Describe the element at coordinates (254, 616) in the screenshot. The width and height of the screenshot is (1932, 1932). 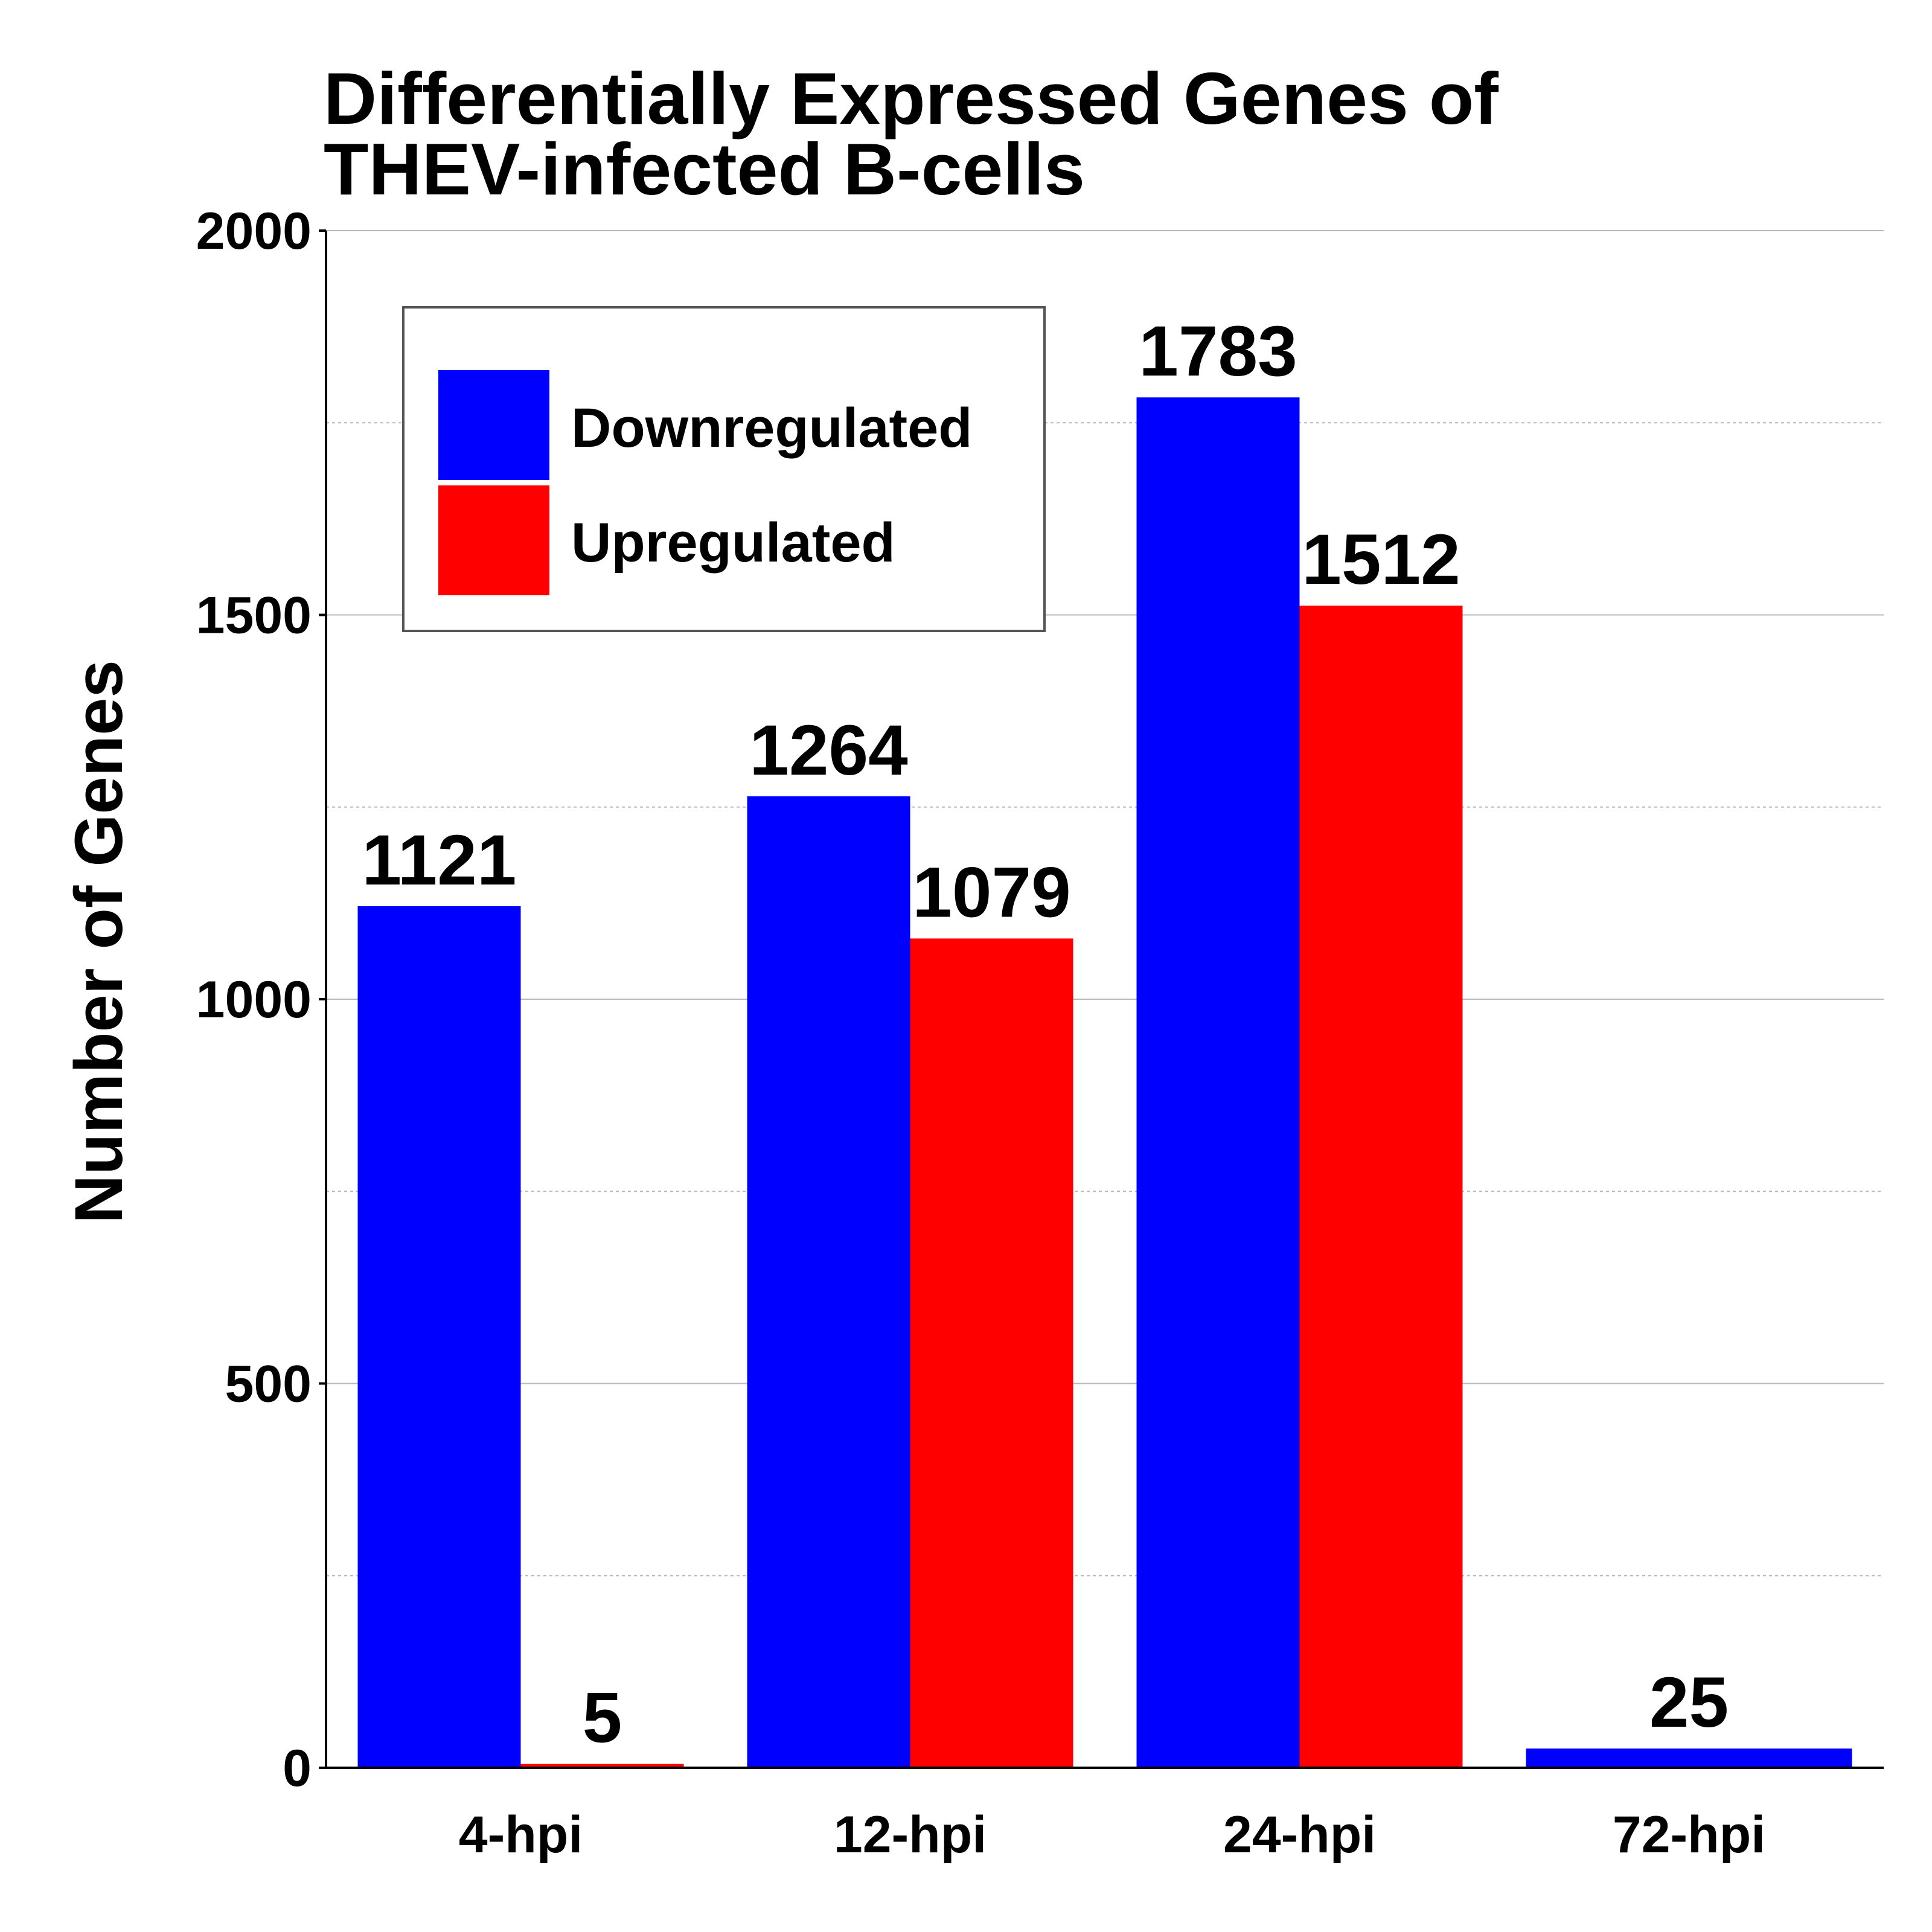
I see `y-tick-label: 1500` at that location.